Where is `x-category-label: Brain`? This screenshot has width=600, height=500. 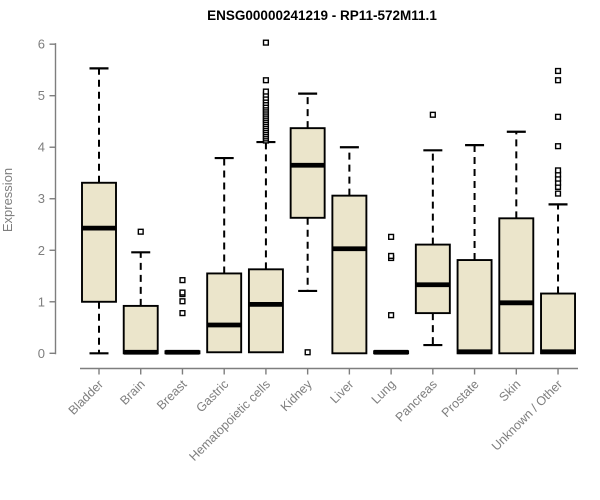 x-category-label: Brain is located at coordinates (132, 392).